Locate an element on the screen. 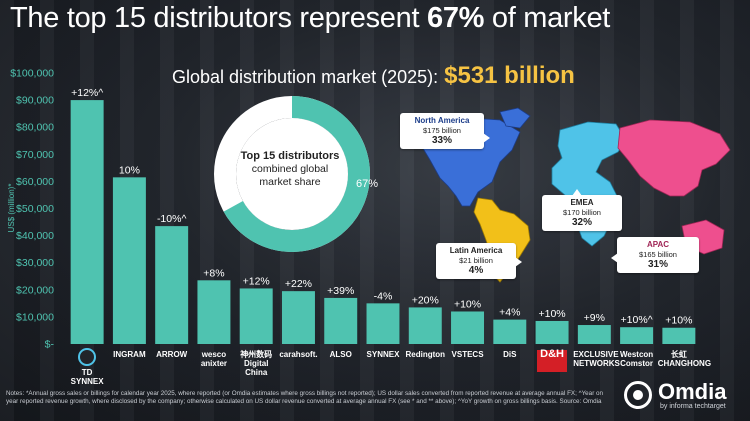 The height and width of the screenshot is (421, 750). callout-emea: EMEA $170 billion 32% is located at coordinates (582, 210).